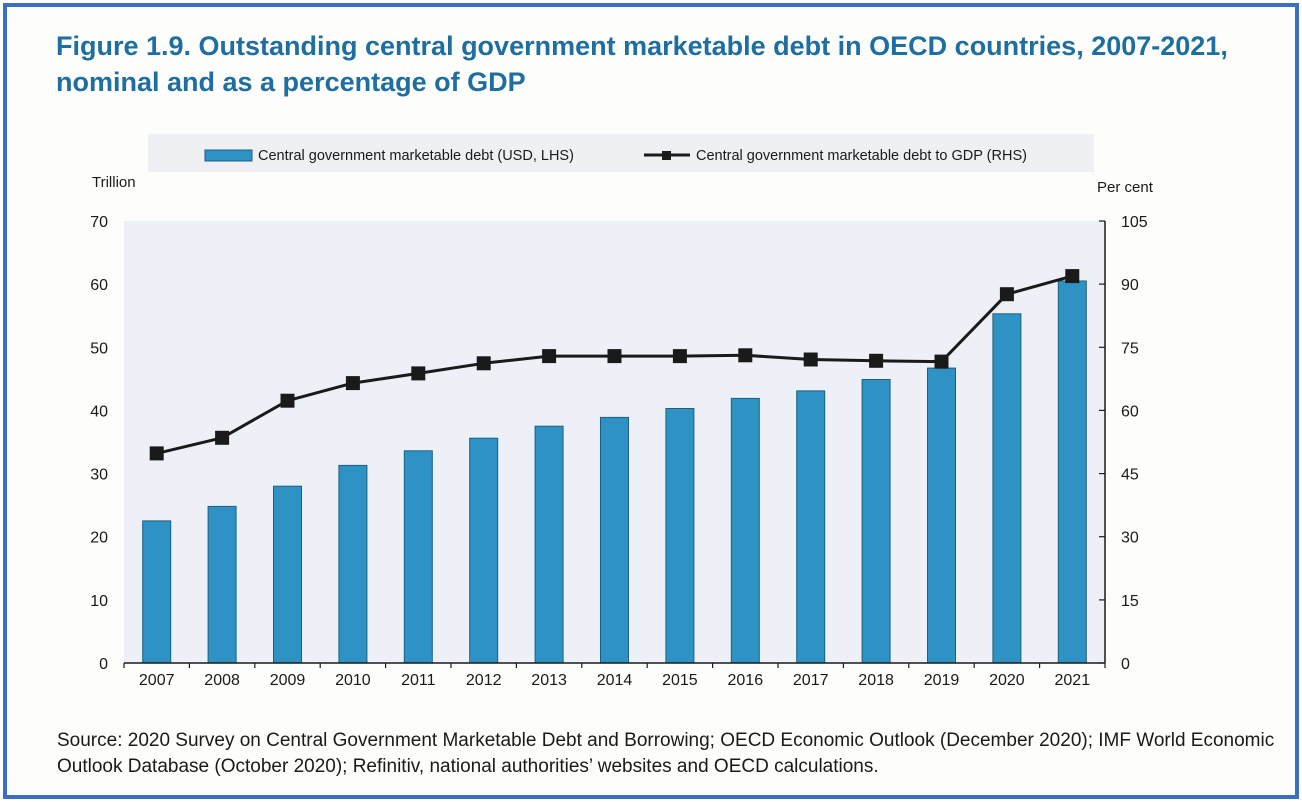 The width and height of the screenshot is (1302, 802). What do you see at coordinates (1123, 443) in the screenshot?
I see `right-axis-ticks: 0 15 30 45 60 75 90 105` at bounding box center [1123, 443].